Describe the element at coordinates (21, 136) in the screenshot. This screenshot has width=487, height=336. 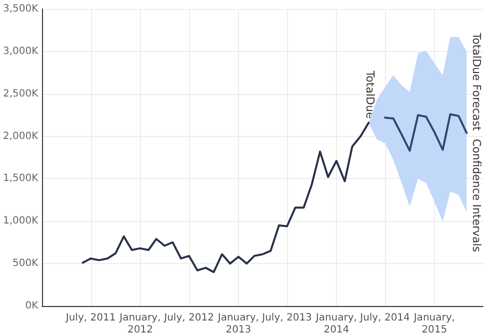
I see `y-tick-label: 2,000K` at that location.